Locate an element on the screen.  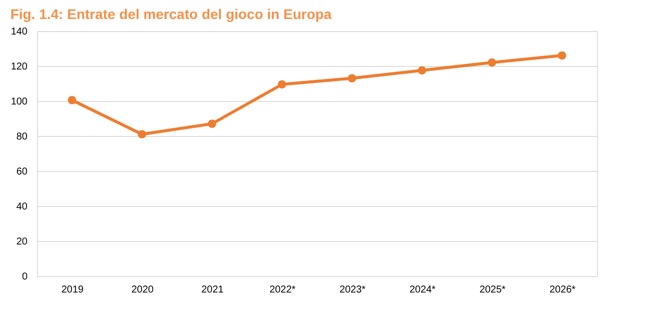
y-tick-label: 60 is located at coordinates (22, 172).